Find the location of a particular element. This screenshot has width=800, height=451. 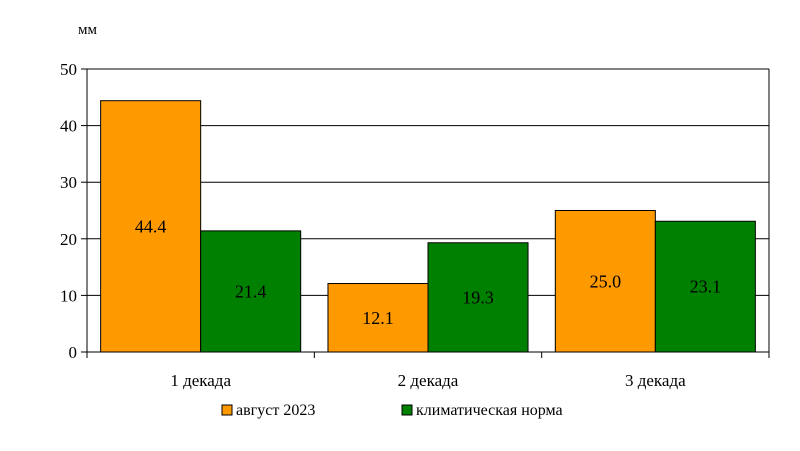

data-label: 23.1 is located at coordinates (706, 287).